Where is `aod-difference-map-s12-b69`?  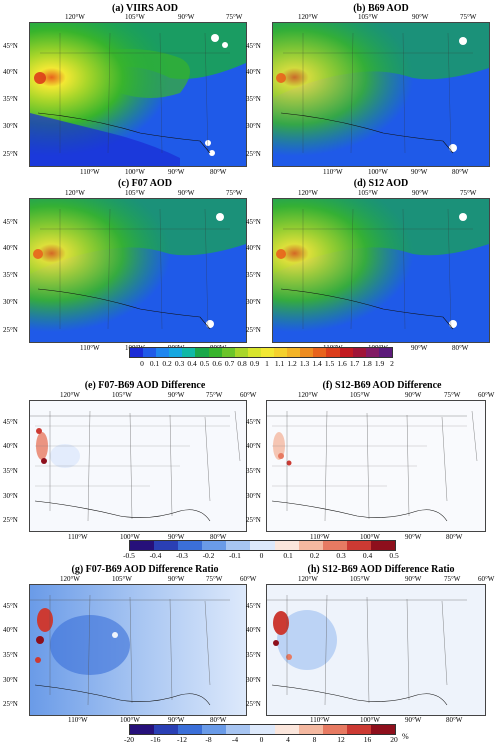 aod-difference-map-s12-b69 is located at coordinates (376, 466).